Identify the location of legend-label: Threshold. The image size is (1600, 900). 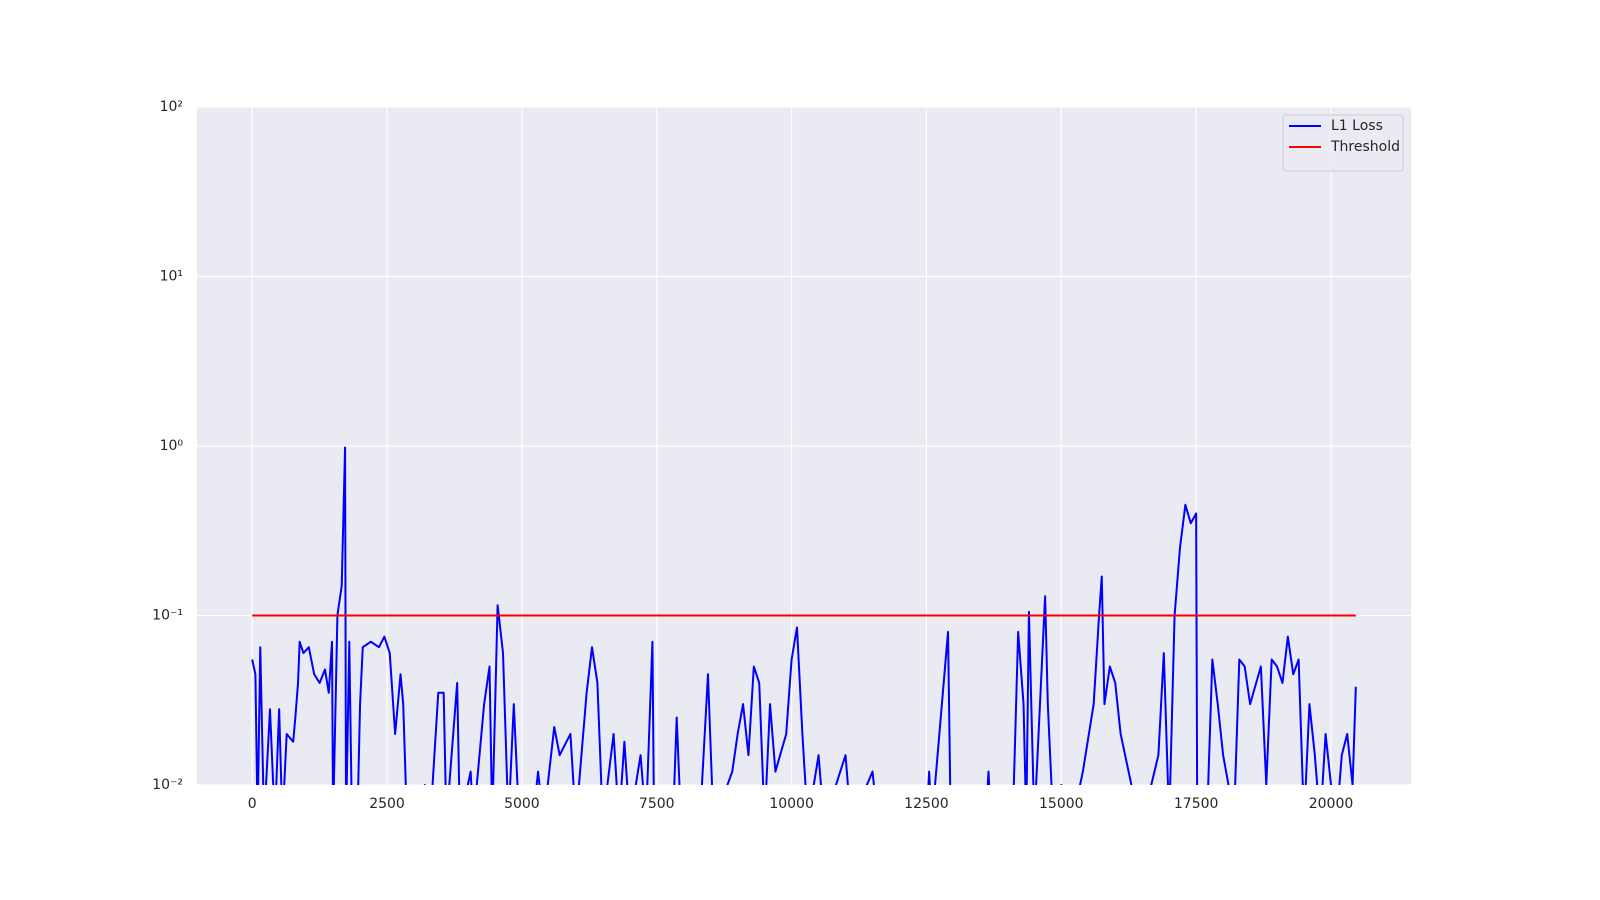
(1365, 147).